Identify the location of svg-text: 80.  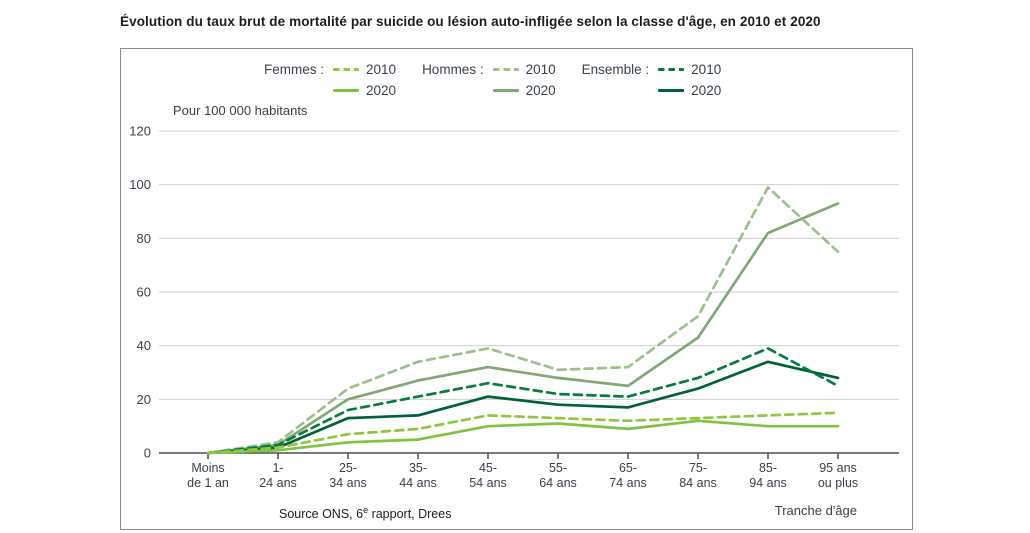
(144, 238).